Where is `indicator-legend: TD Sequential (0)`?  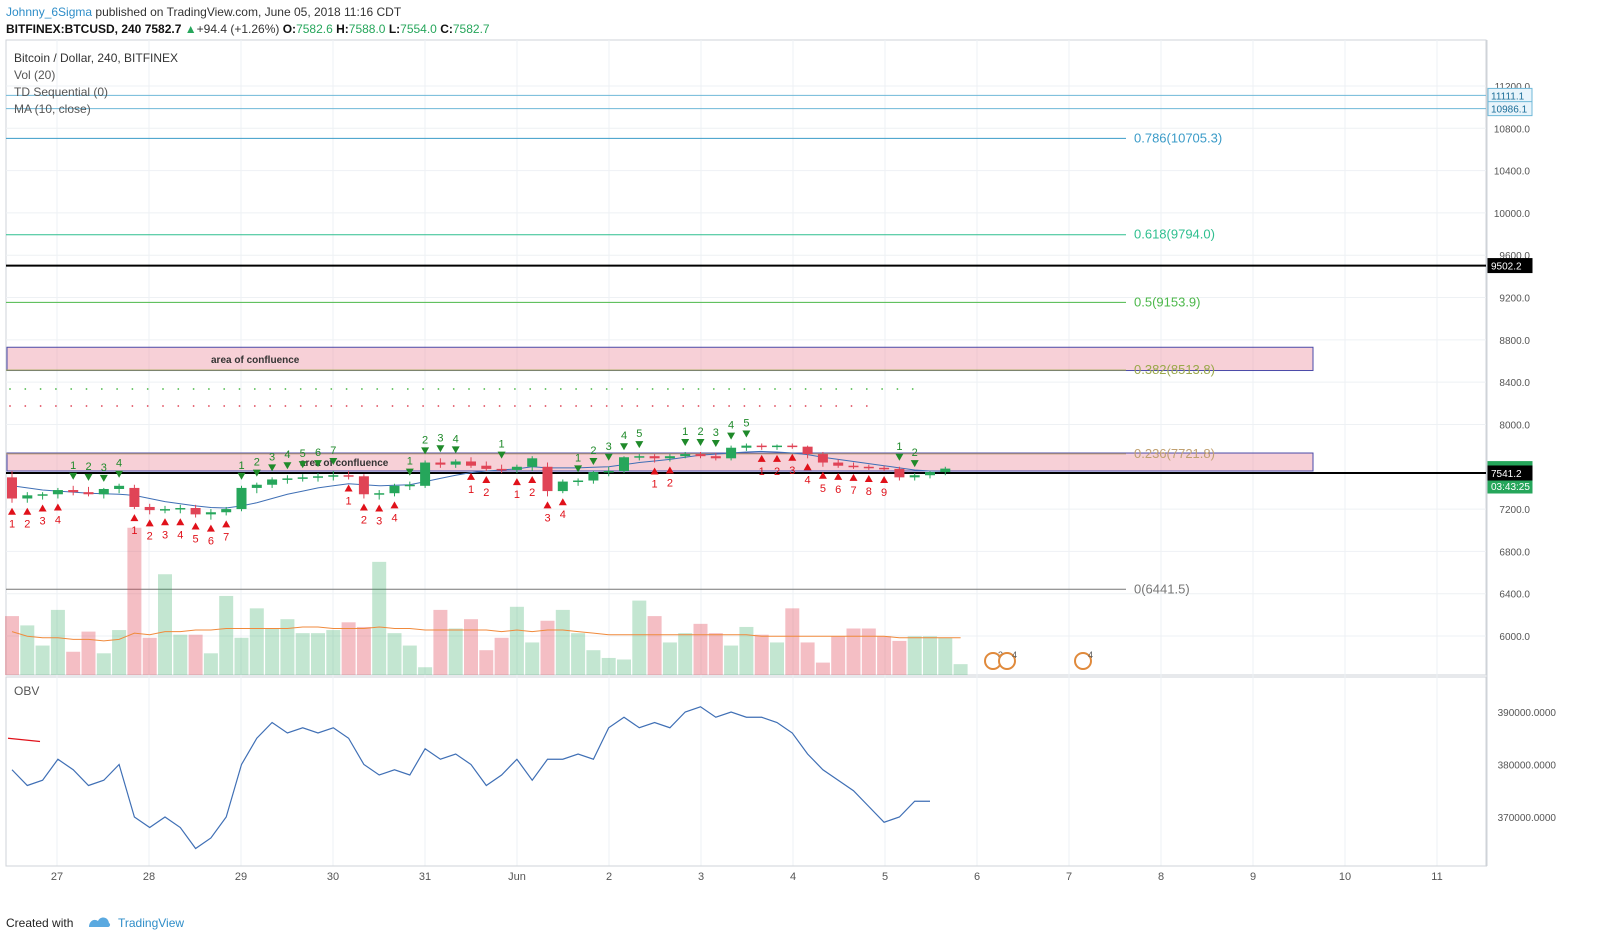 indicator-legend: TD Sequential (0) is located at coordinates (61, 92).